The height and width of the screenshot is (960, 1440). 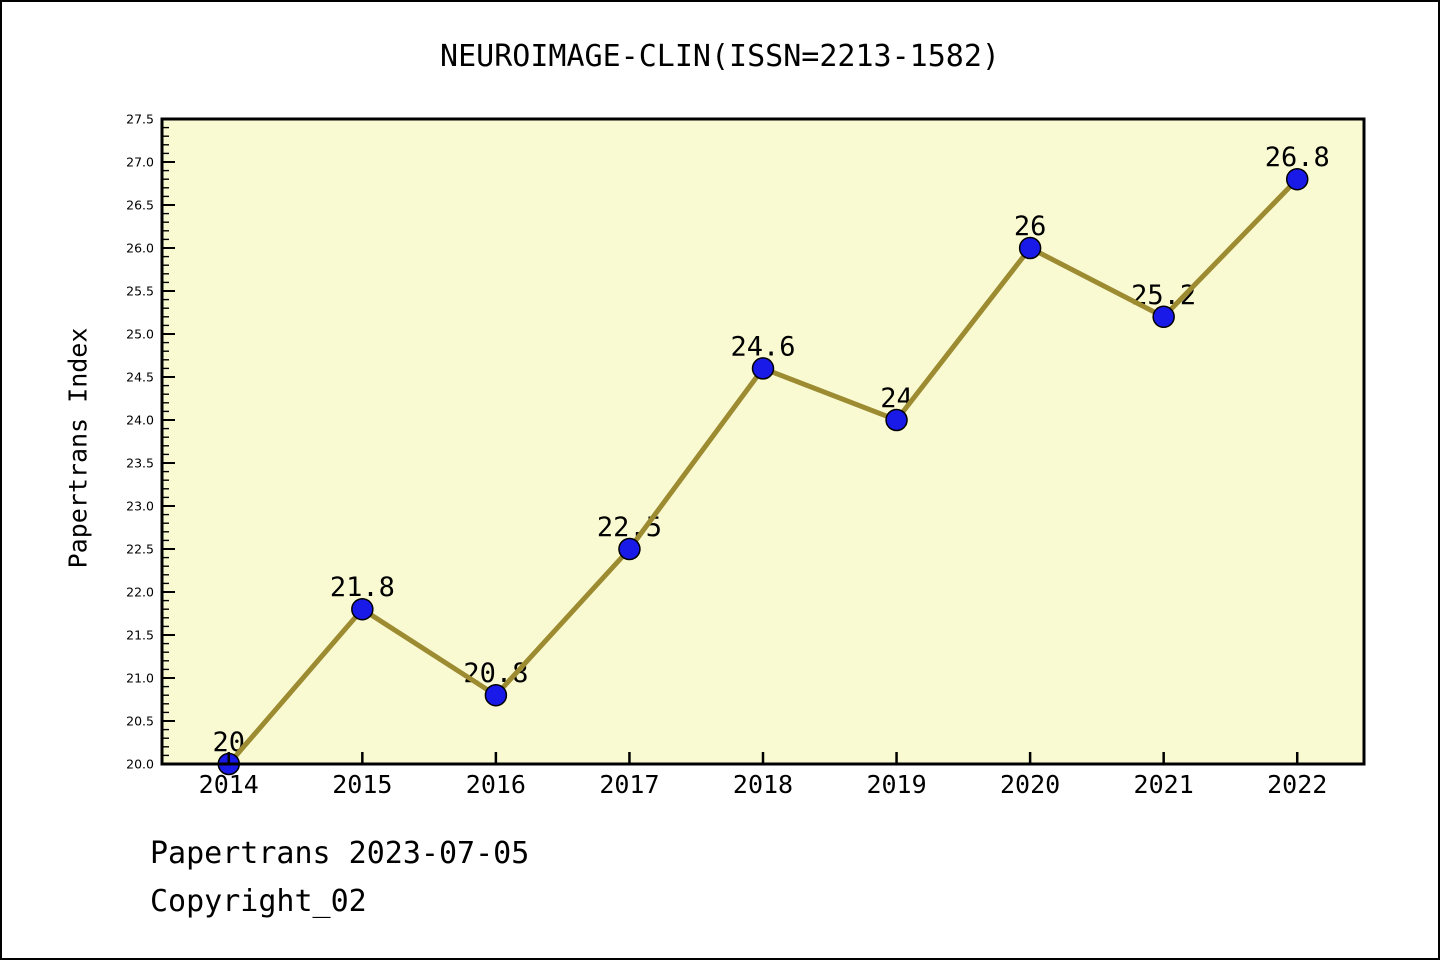 I want to click on y-tick-label: 27.5, so click(x=140, y=119).